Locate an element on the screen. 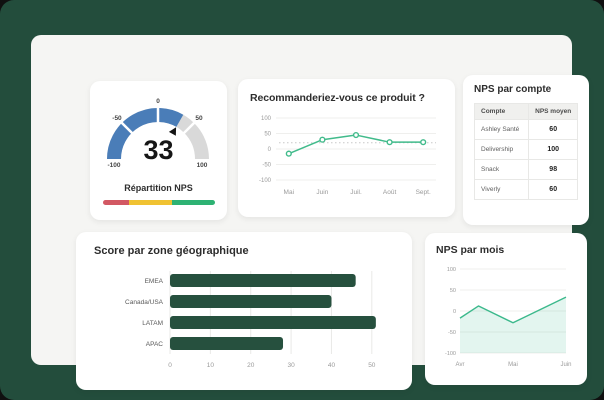 This screenshot has width=604, height=400. produit-line-chart: 100 50 0 -50 -100 Mai Juin Juil. Août Sept. is located at coordinates (346, 157).